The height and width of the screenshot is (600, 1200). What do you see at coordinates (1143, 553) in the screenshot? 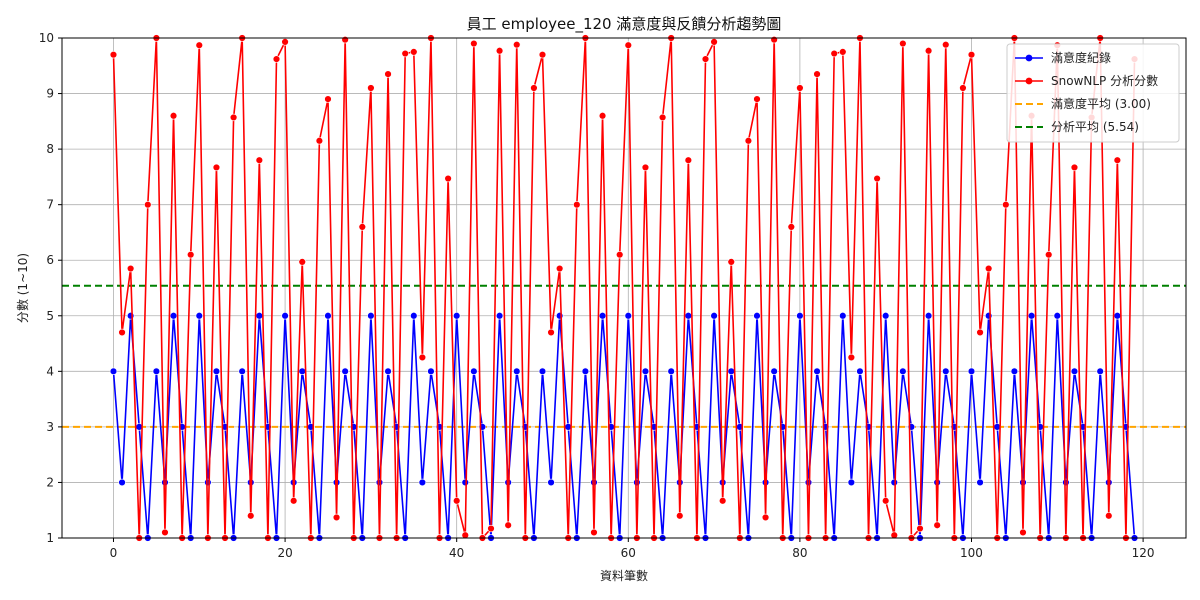
I see `x-tick-label: 120` at bounding box center [1143, 553].